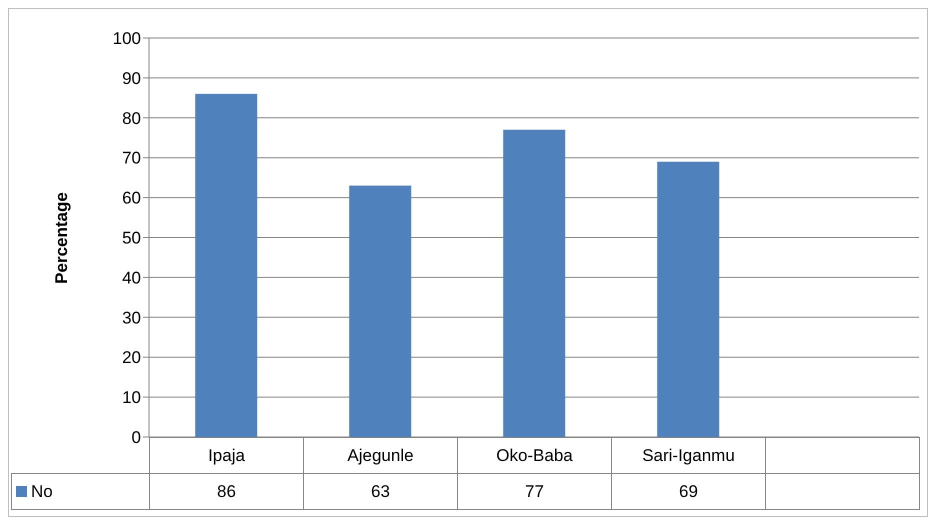 The height and width of the screenshot is (525, 936). I want to click on y-tick-label: 100, so click(126, 38).